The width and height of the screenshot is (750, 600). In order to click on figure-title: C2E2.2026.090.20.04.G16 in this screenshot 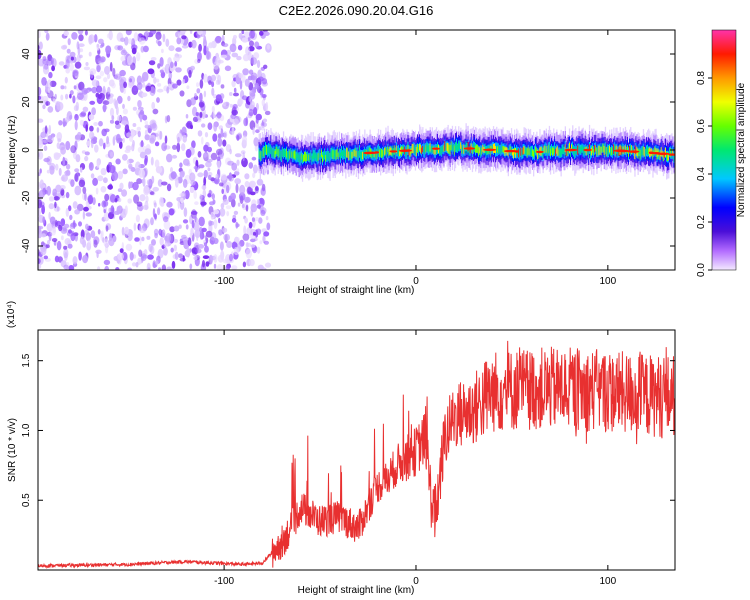, I will do `click(356, 10)`.